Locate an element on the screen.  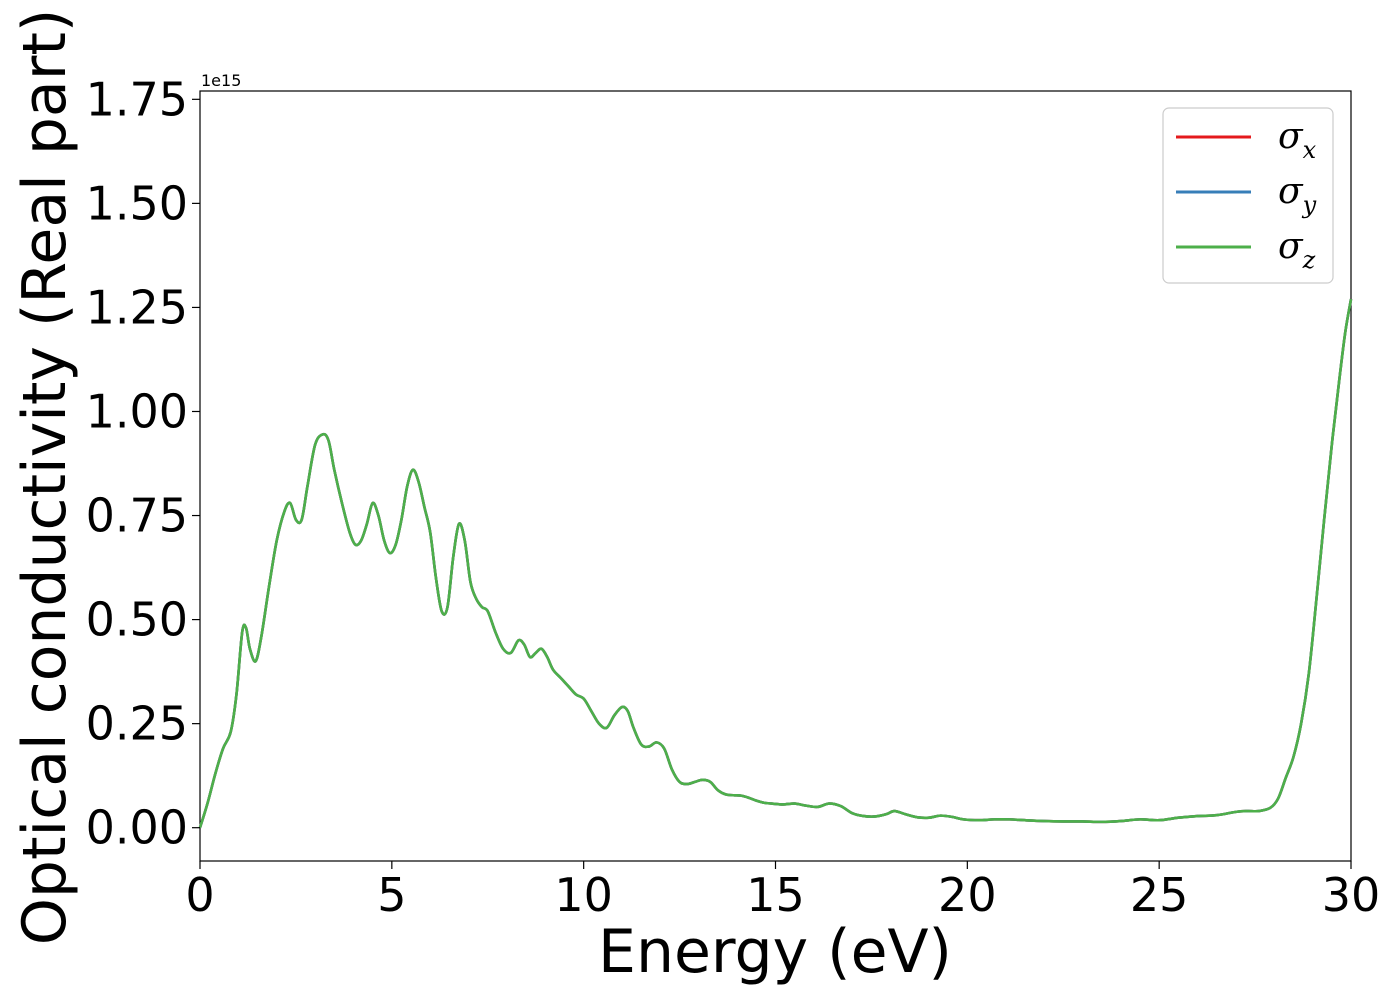
legend-label-y: σy is located at coordinates (1297, 195).